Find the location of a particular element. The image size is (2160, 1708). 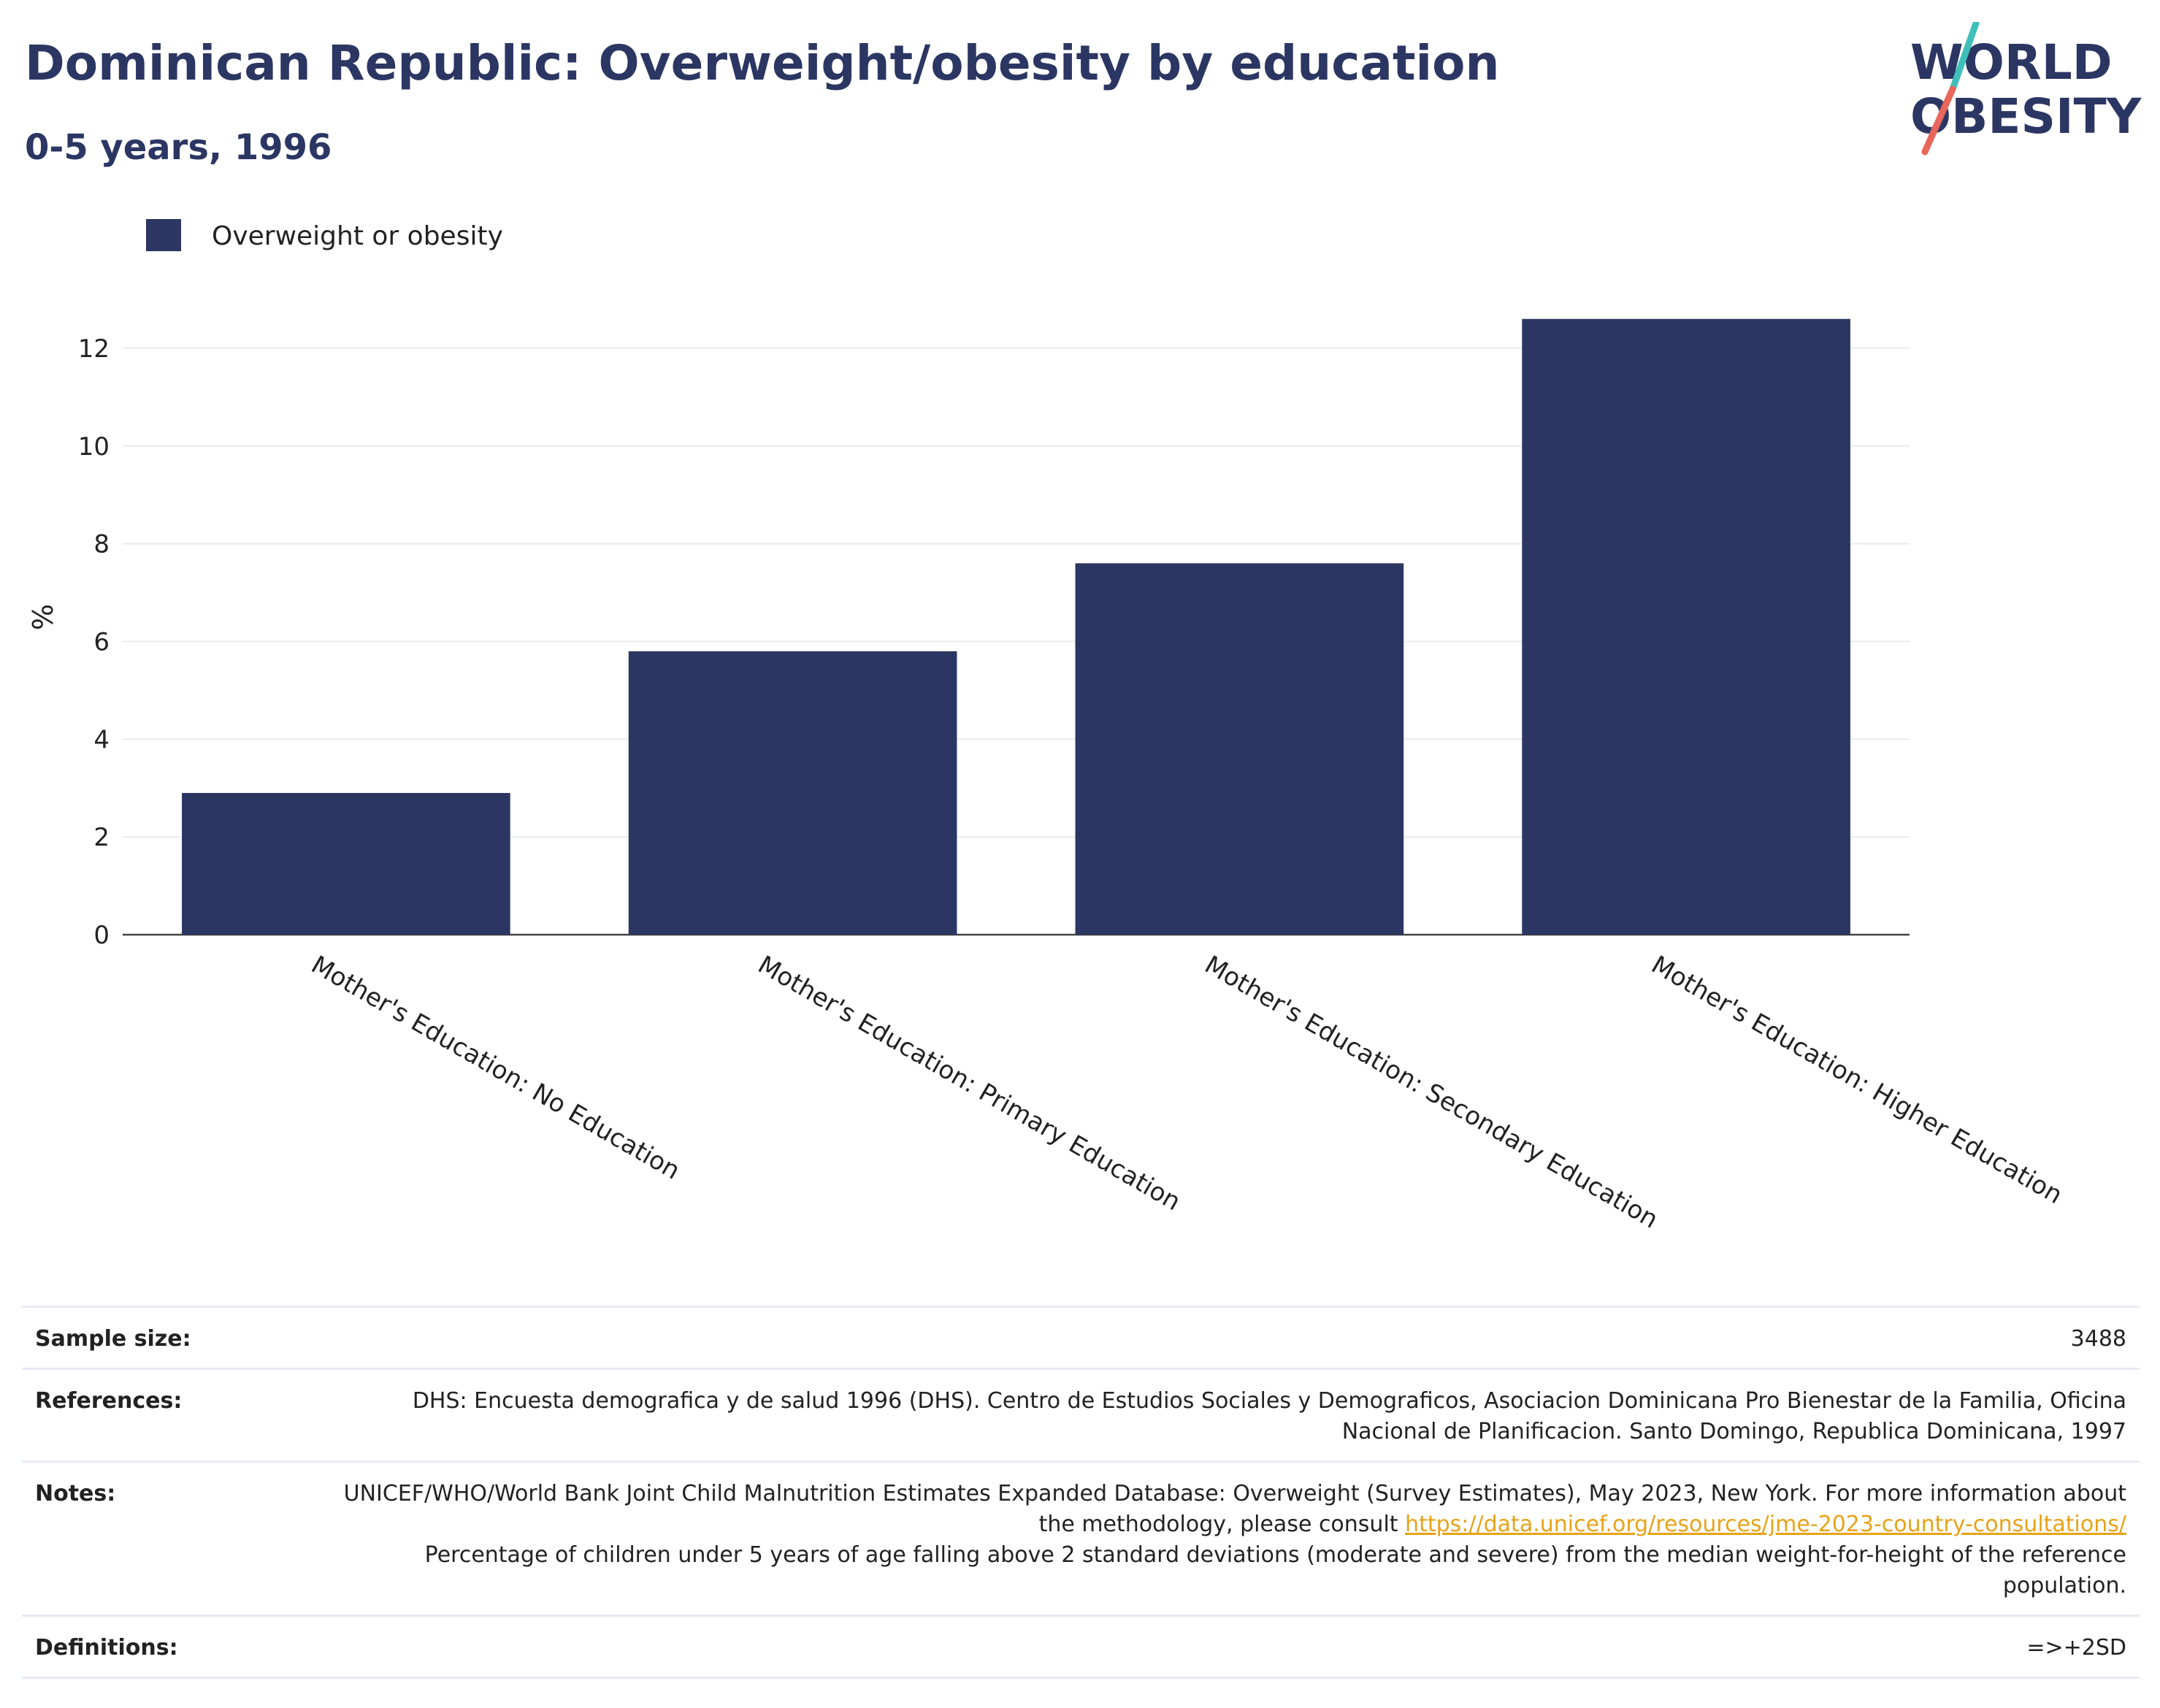

logo-slash-bottom-icon is located at coordinates (1938, 120).